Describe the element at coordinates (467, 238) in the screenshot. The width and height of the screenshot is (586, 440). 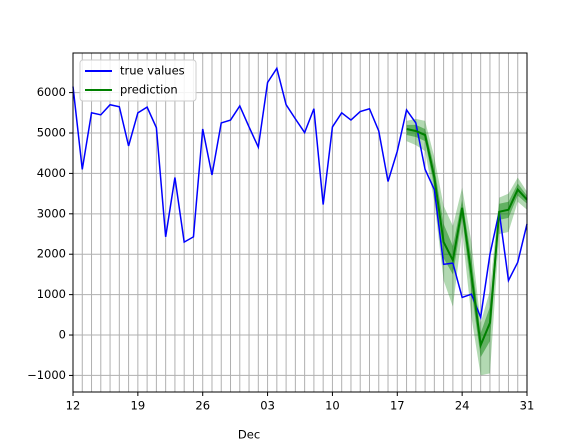
I see `series-line` at that location.